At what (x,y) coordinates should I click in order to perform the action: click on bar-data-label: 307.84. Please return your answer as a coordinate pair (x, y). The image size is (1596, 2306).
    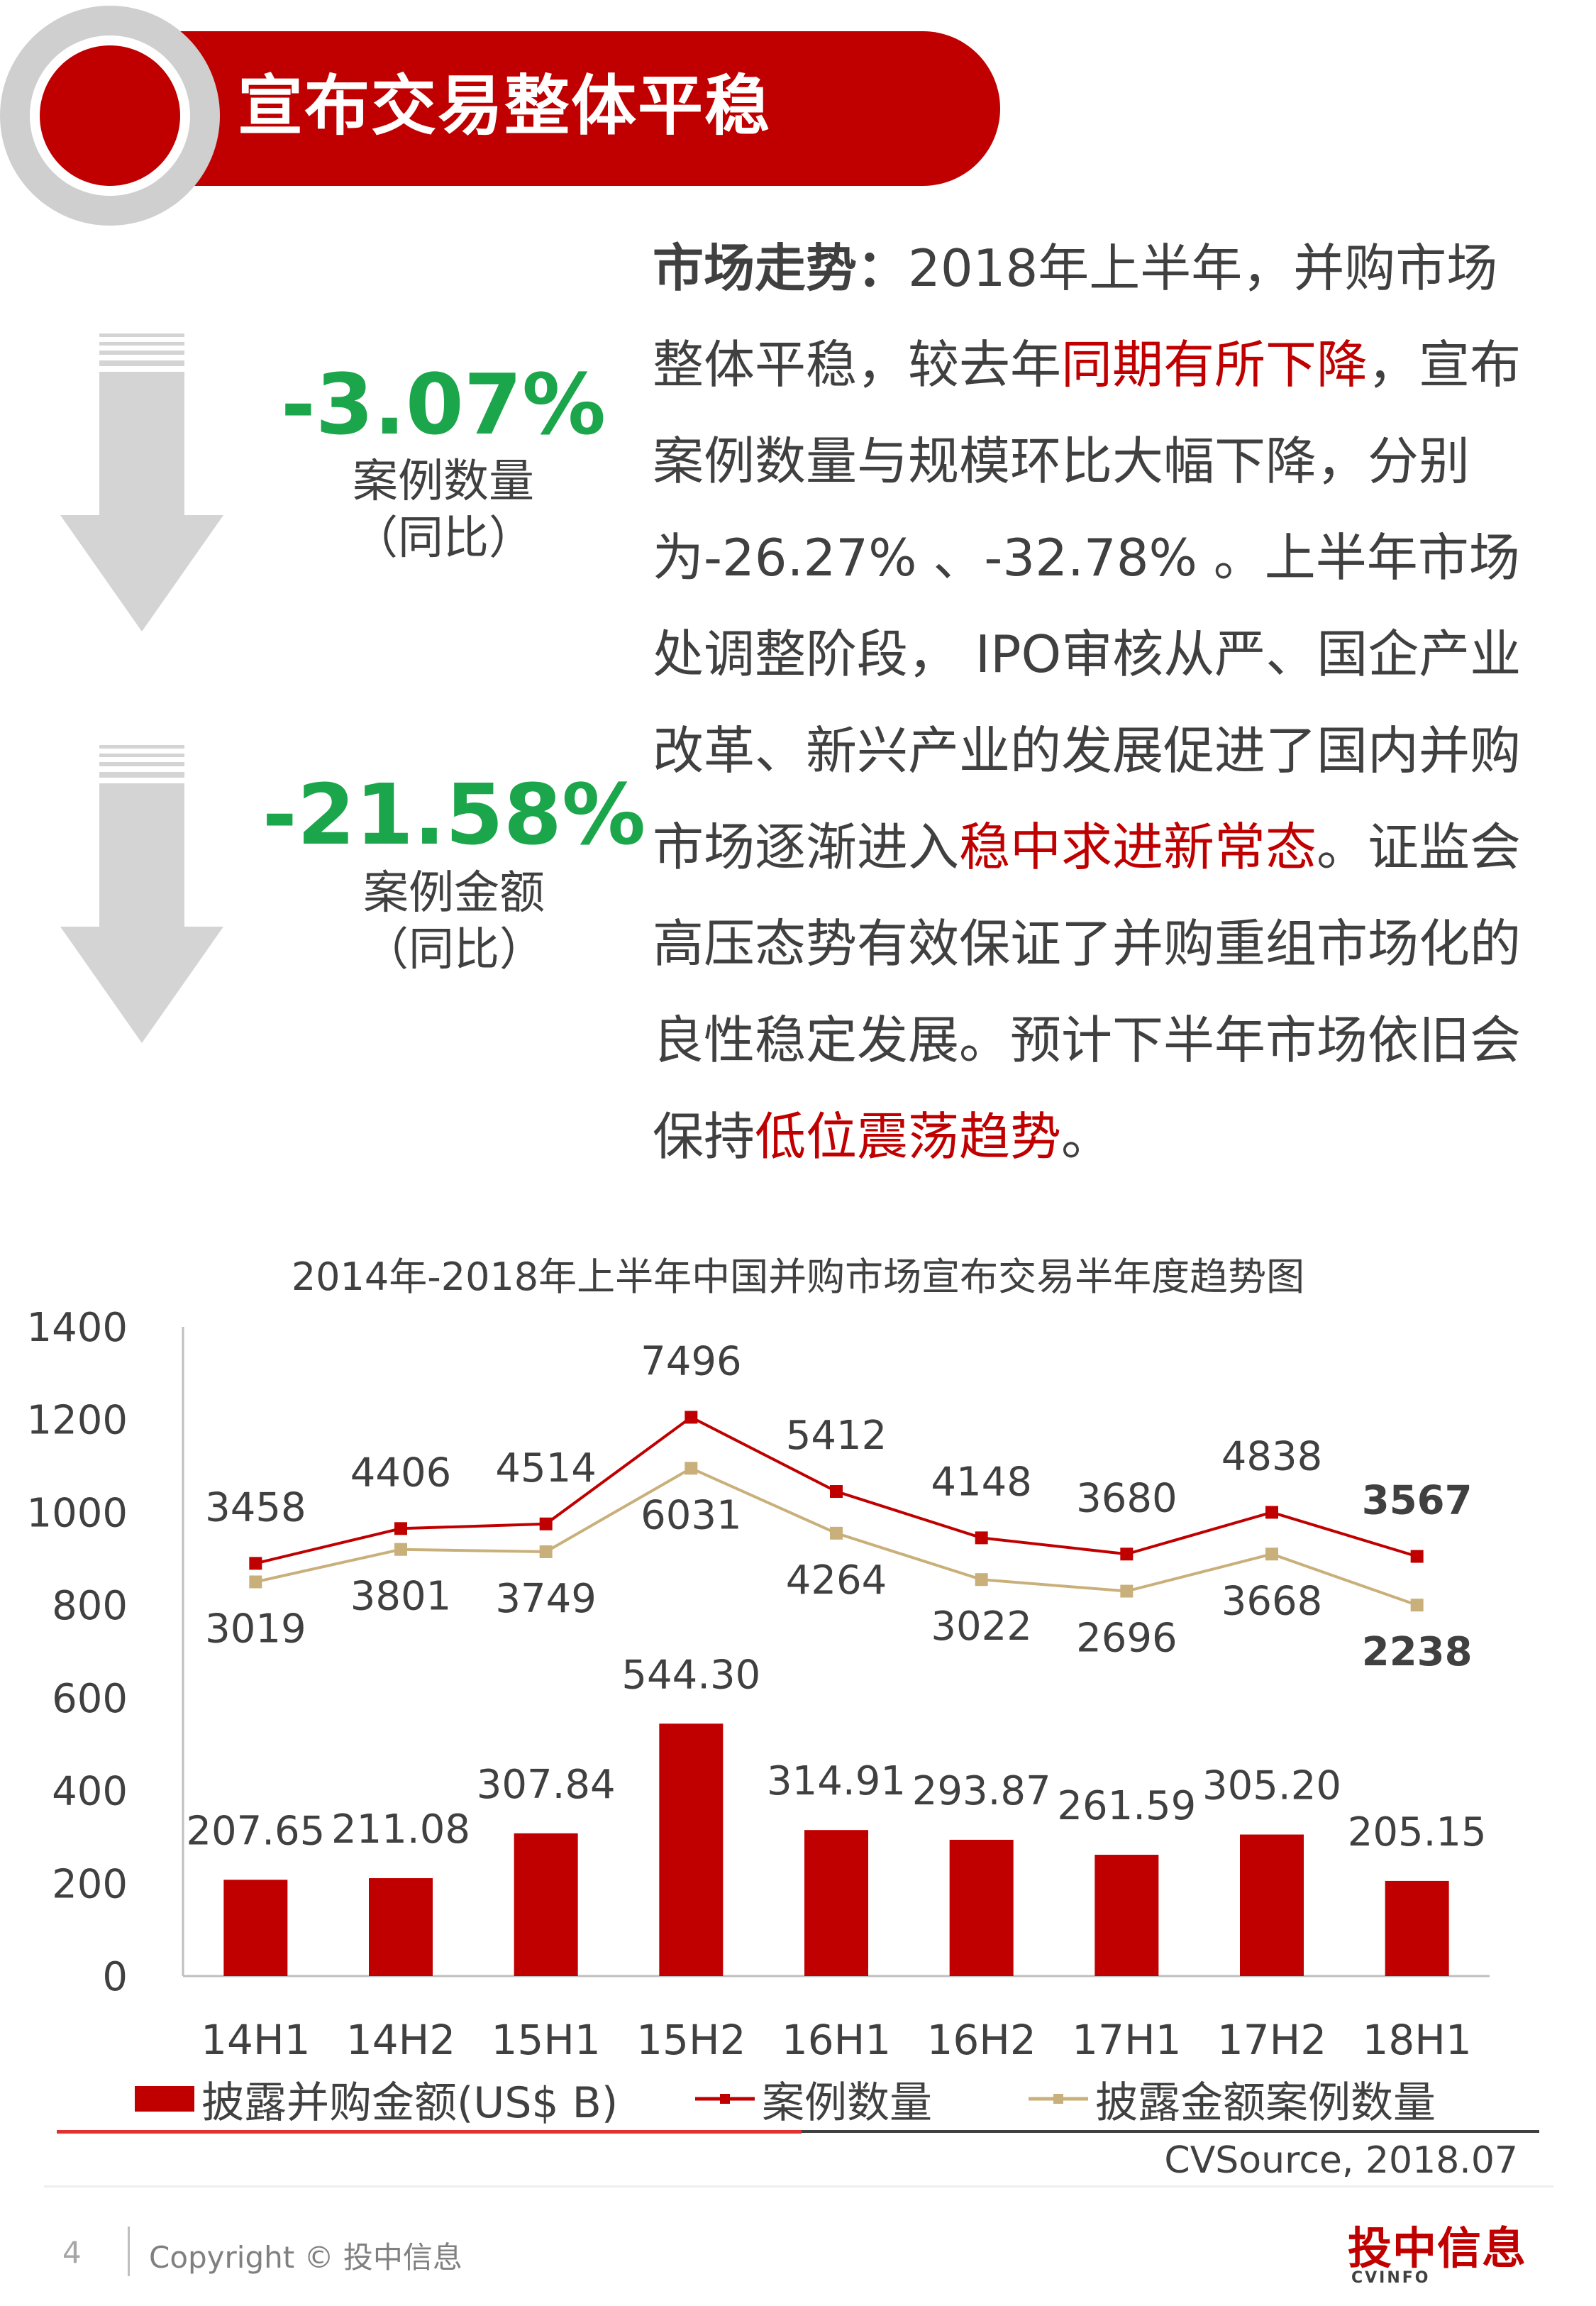
    Looking at the image, I should click on (547, 1785).